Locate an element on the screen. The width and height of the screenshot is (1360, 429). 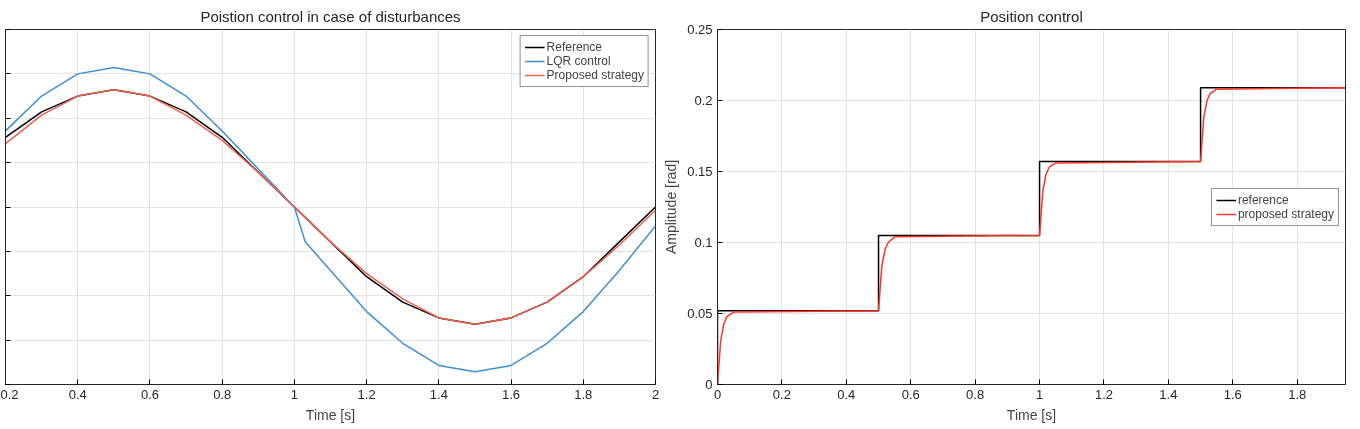
y-tick-label: 0.05 is located at coordinates (700, 313).